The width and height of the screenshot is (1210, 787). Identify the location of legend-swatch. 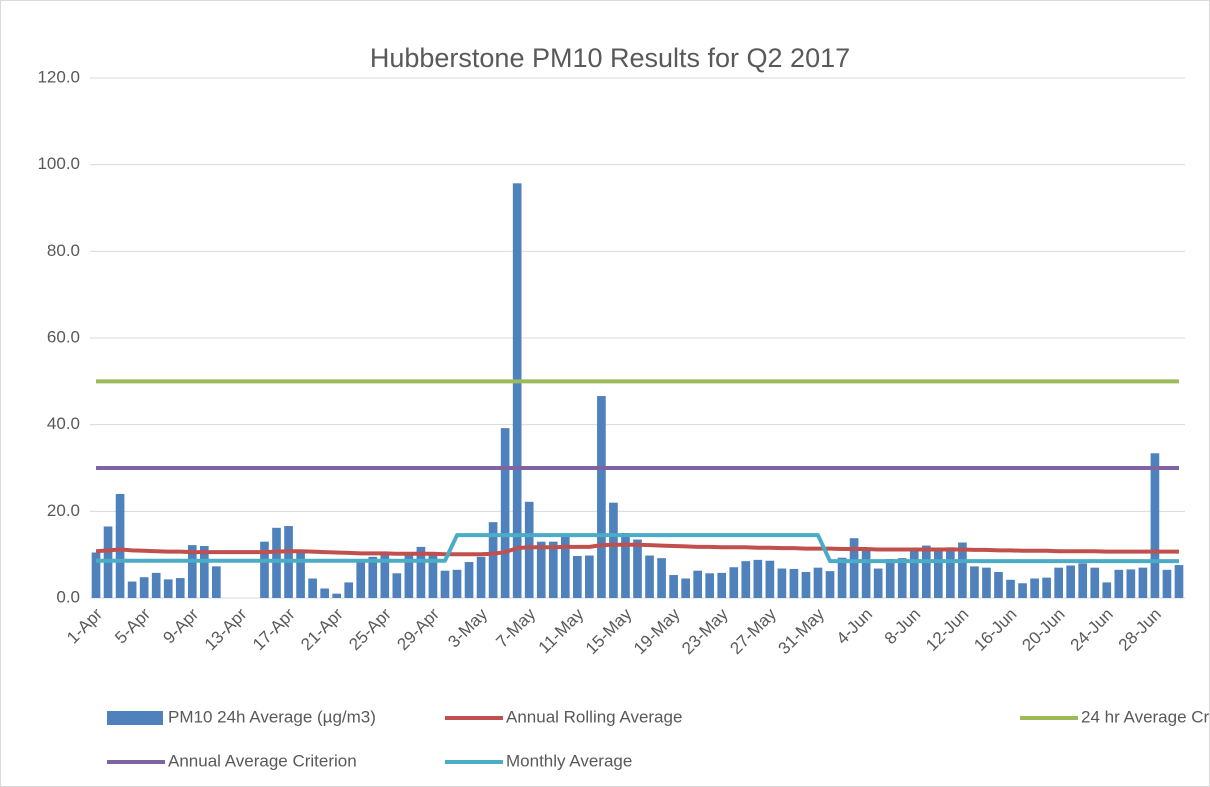
(135, 718).